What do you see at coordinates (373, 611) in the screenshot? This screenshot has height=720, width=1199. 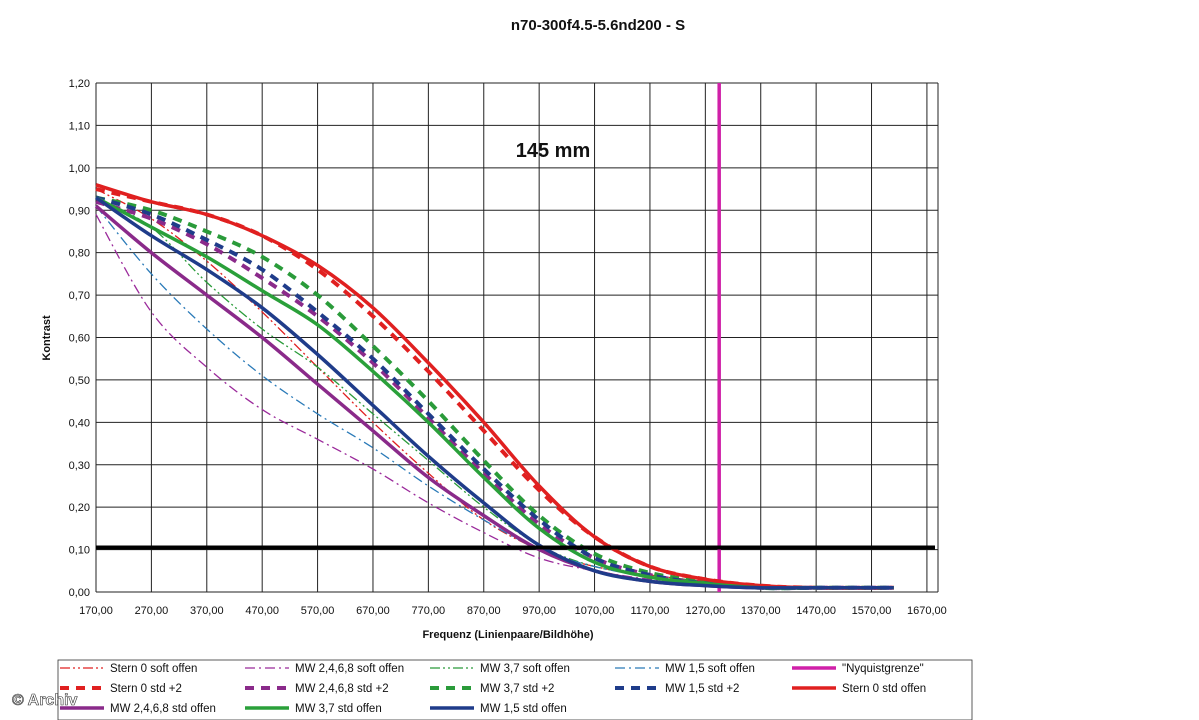 I see `x-tick-label: 670,00` at bounding box center [373, 611].